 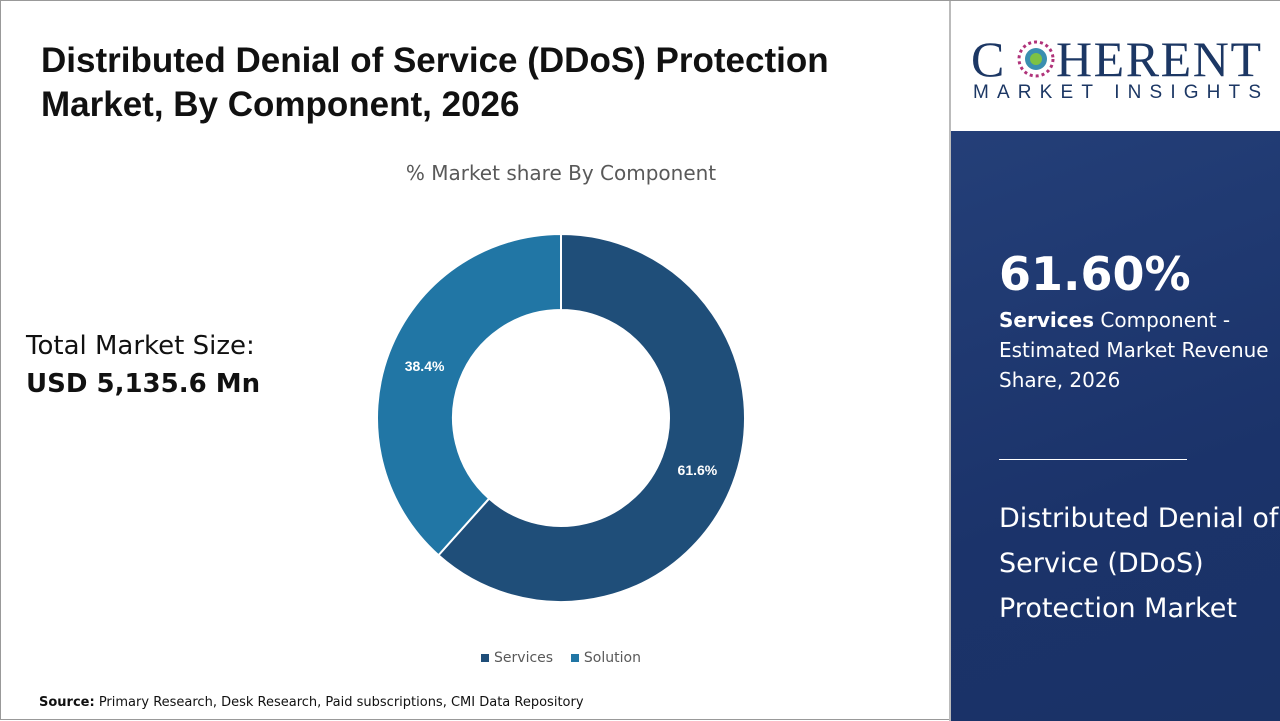 What do you see at coordinates (469, 394) in the screenshot?
I see `slice-solution` at bounding box center [469, 394].